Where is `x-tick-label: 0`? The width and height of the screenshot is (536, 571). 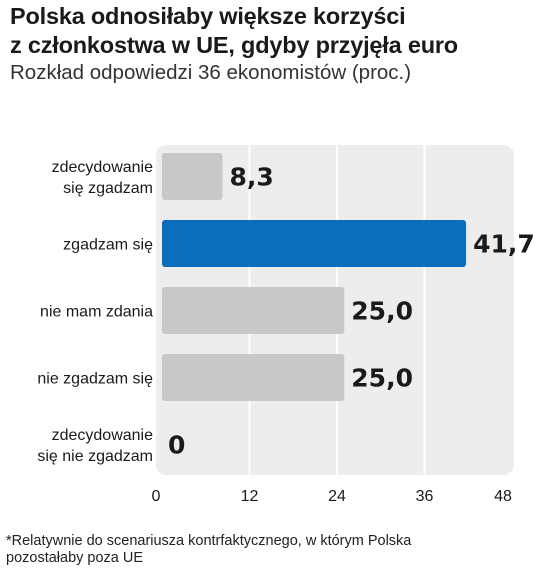
x-tick-label: 0 is located at coordinates (156, 496).